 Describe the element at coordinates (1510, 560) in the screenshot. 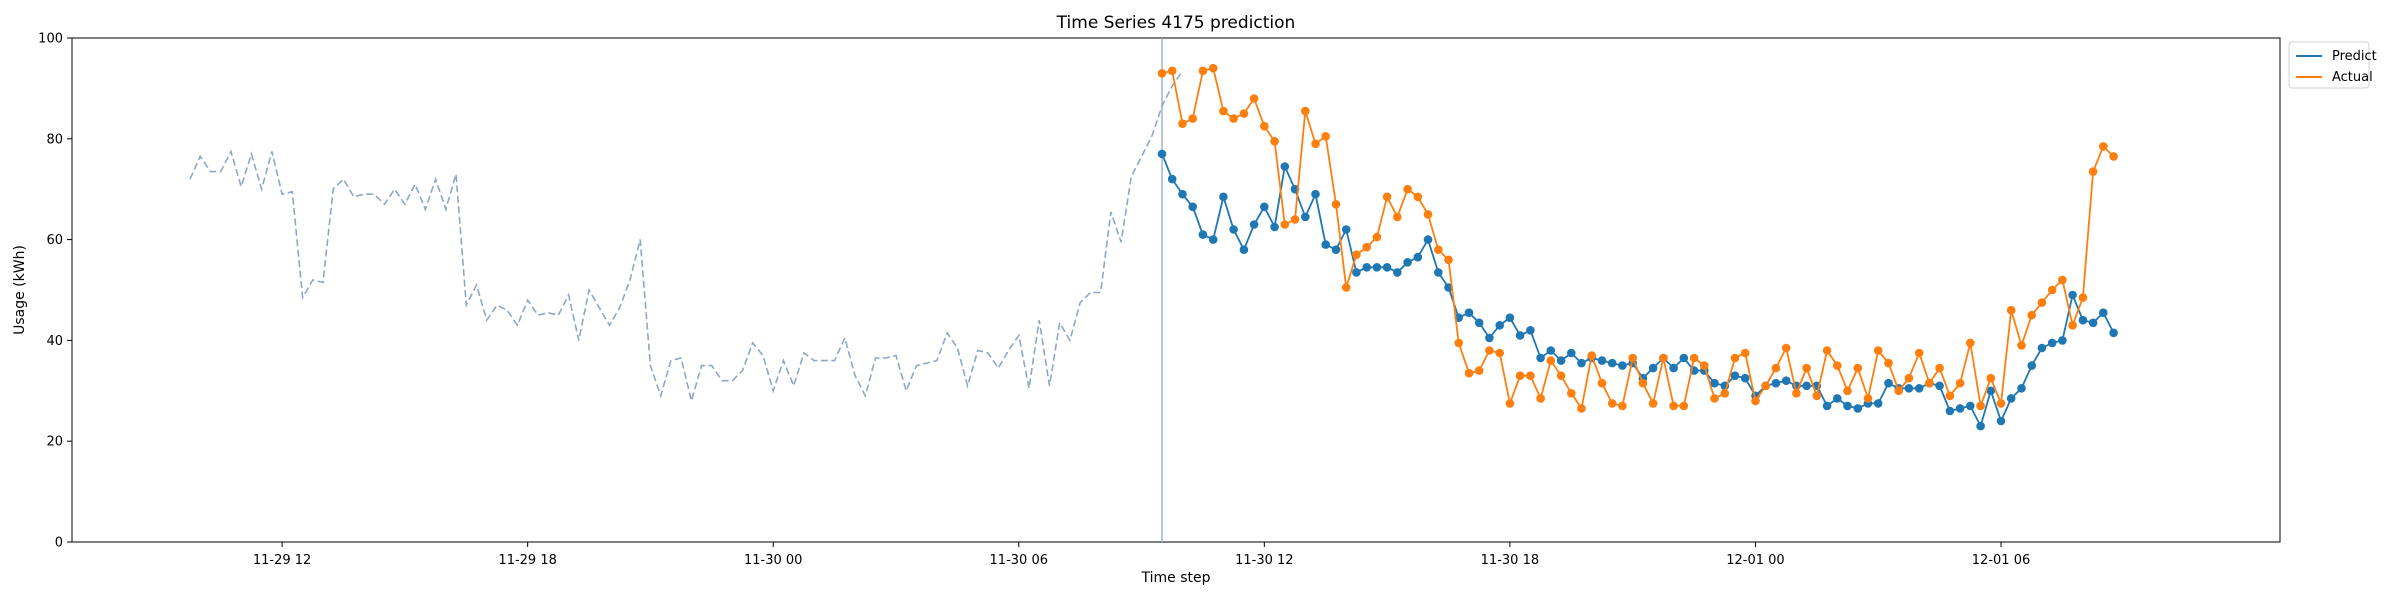

I see `x-tick-label: 11-30 18` at that location.